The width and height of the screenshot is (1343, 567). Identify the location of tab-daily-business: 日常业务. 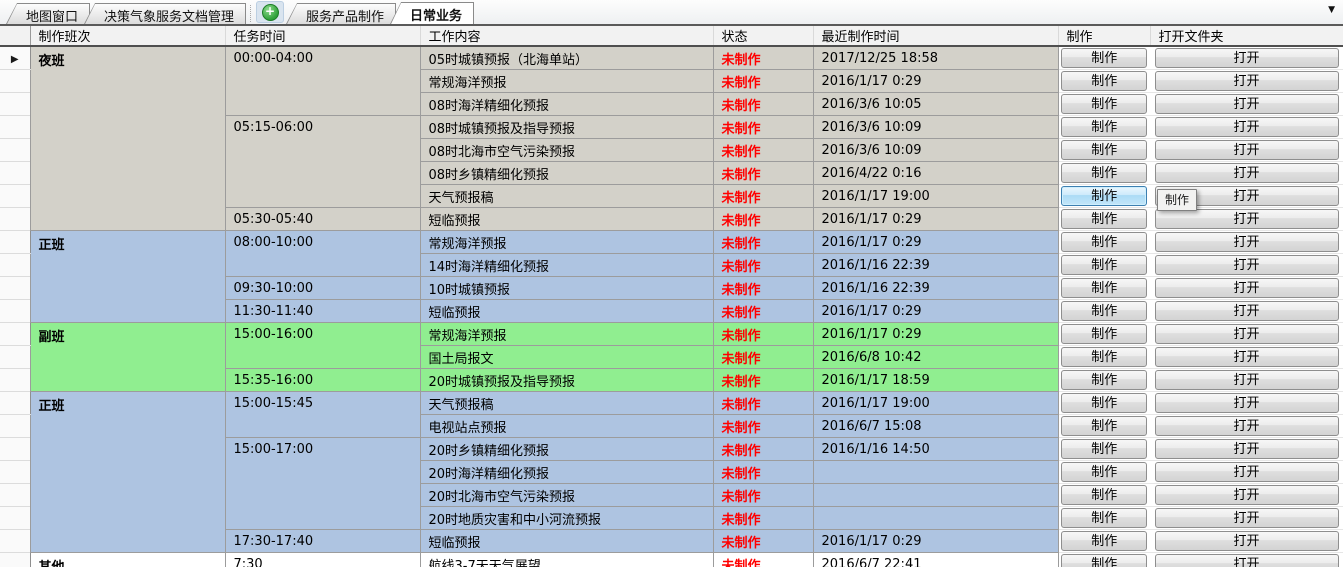
(432, 13).